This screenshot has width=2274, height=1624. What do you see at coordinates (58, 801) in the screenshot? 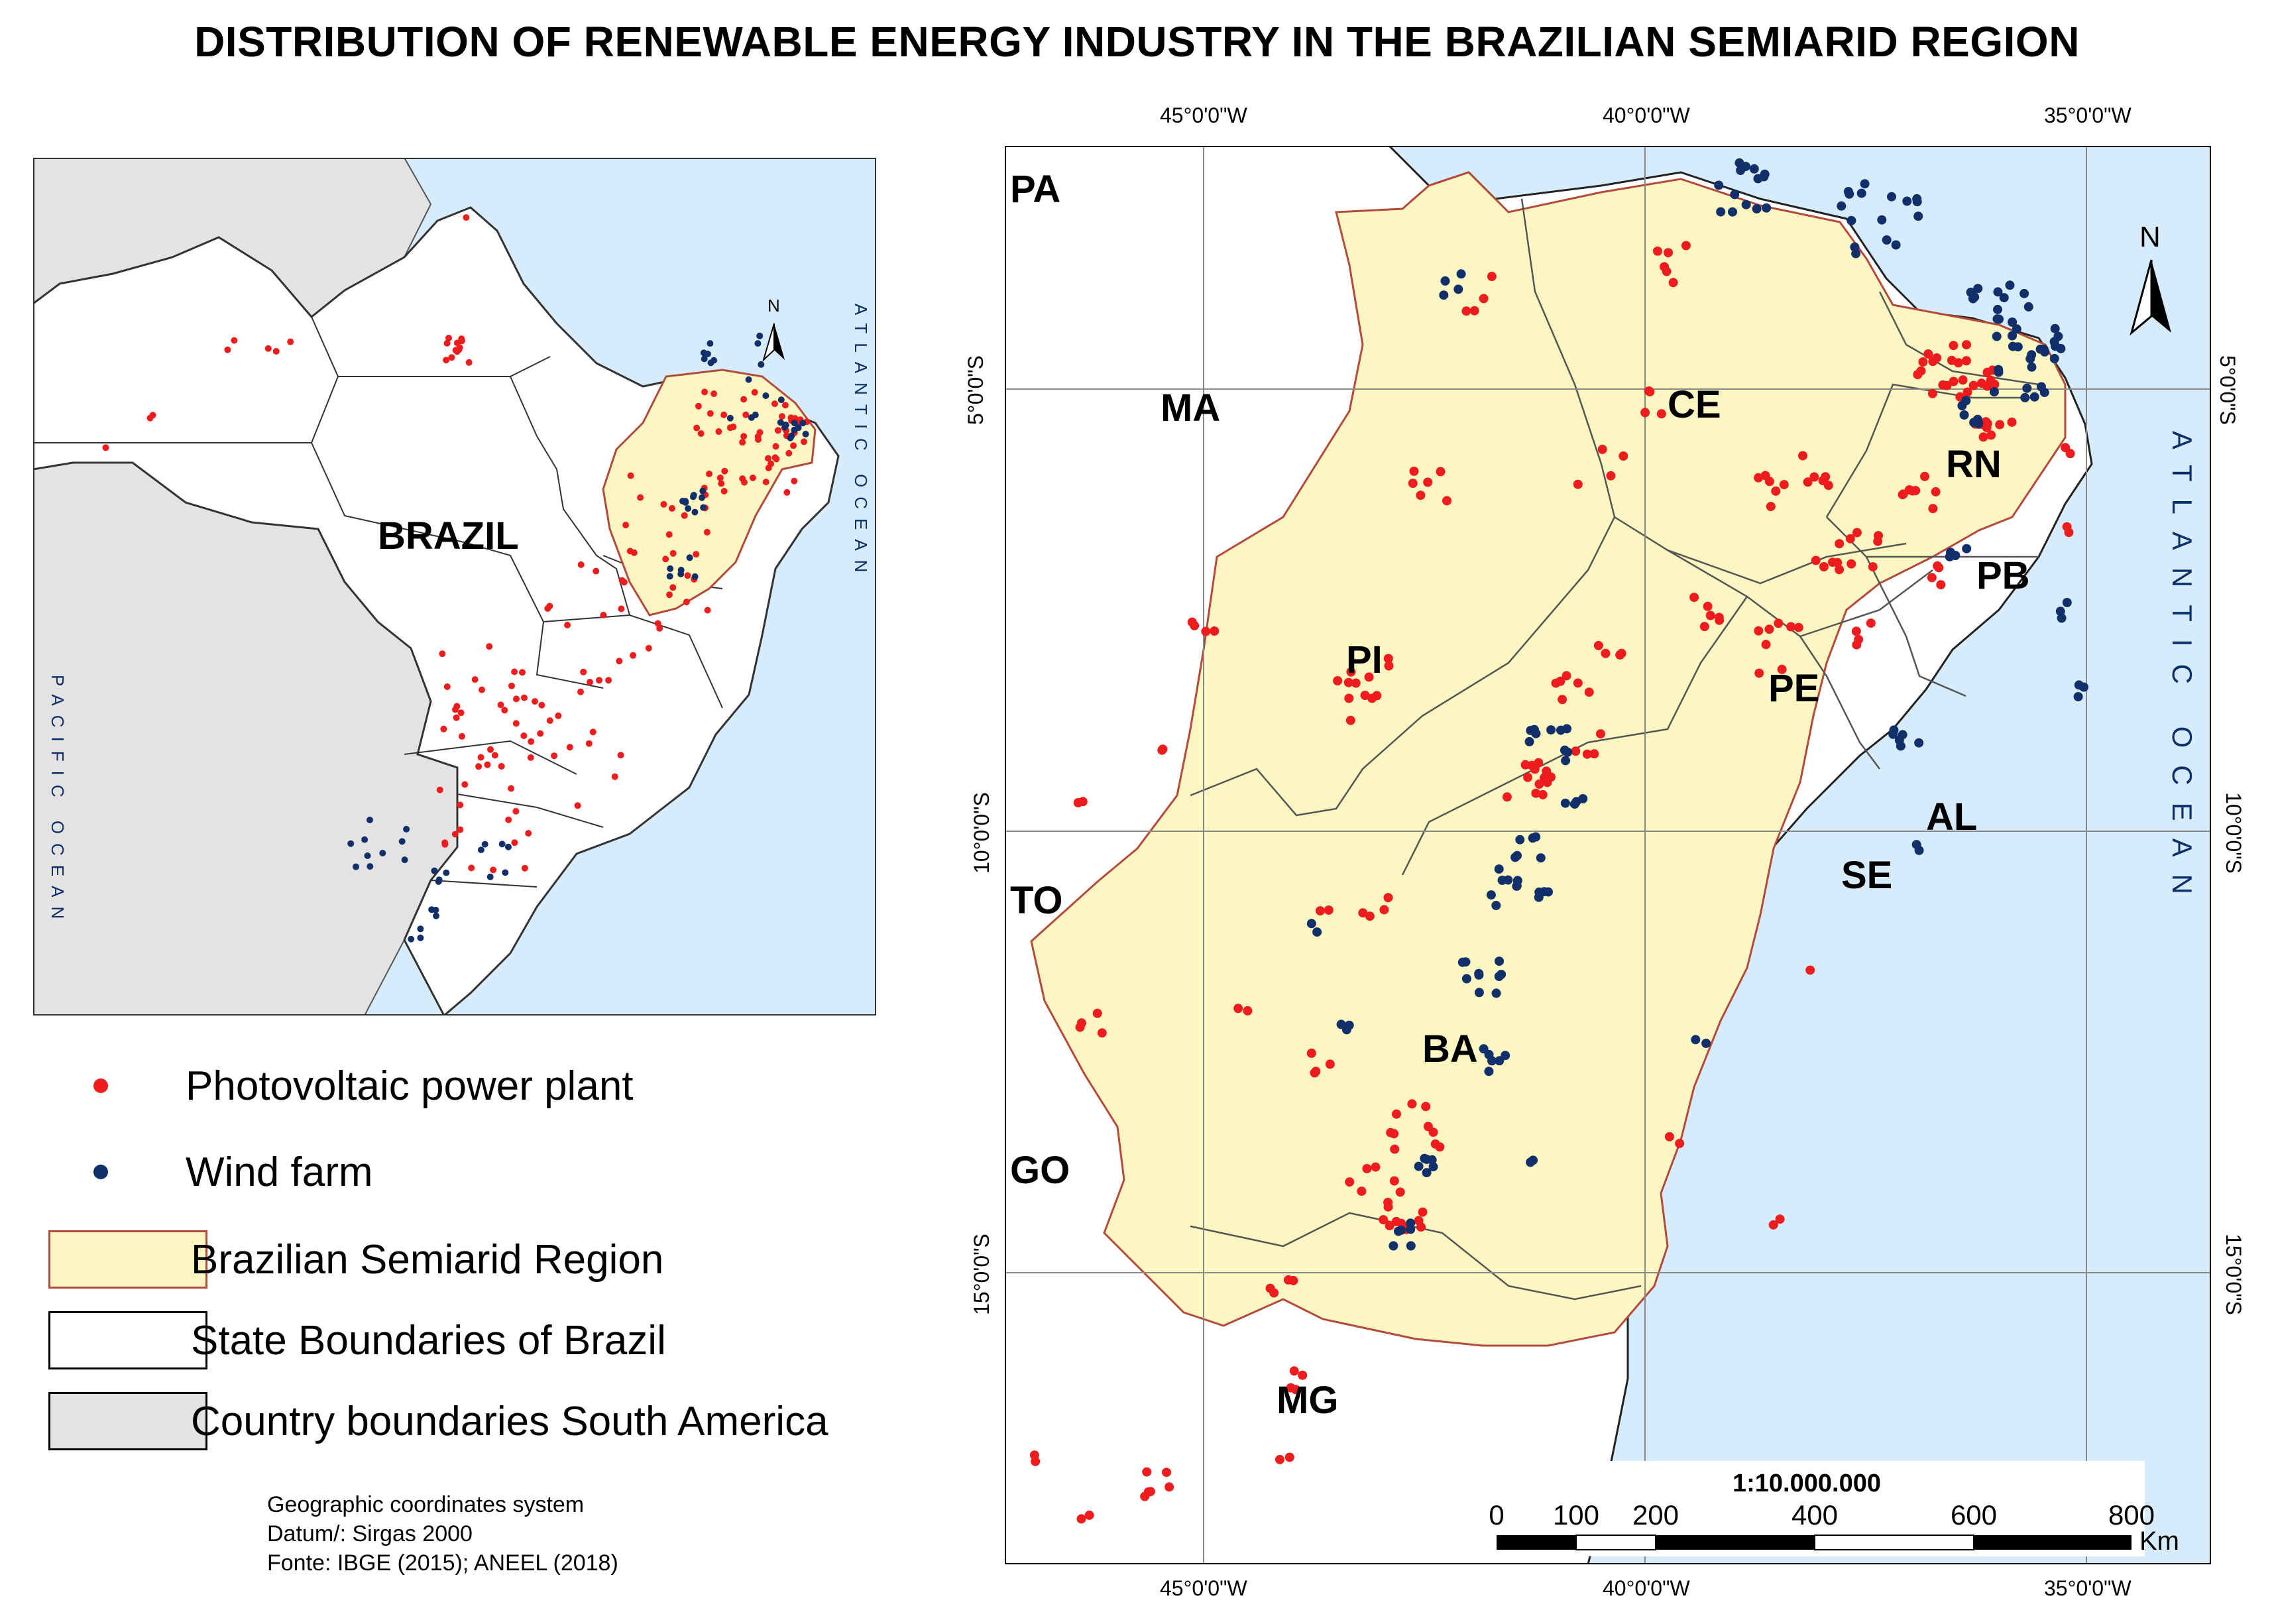
I see `inset-pacific-label: PACIFIC OCEAN` at bounding box center [58, 801].